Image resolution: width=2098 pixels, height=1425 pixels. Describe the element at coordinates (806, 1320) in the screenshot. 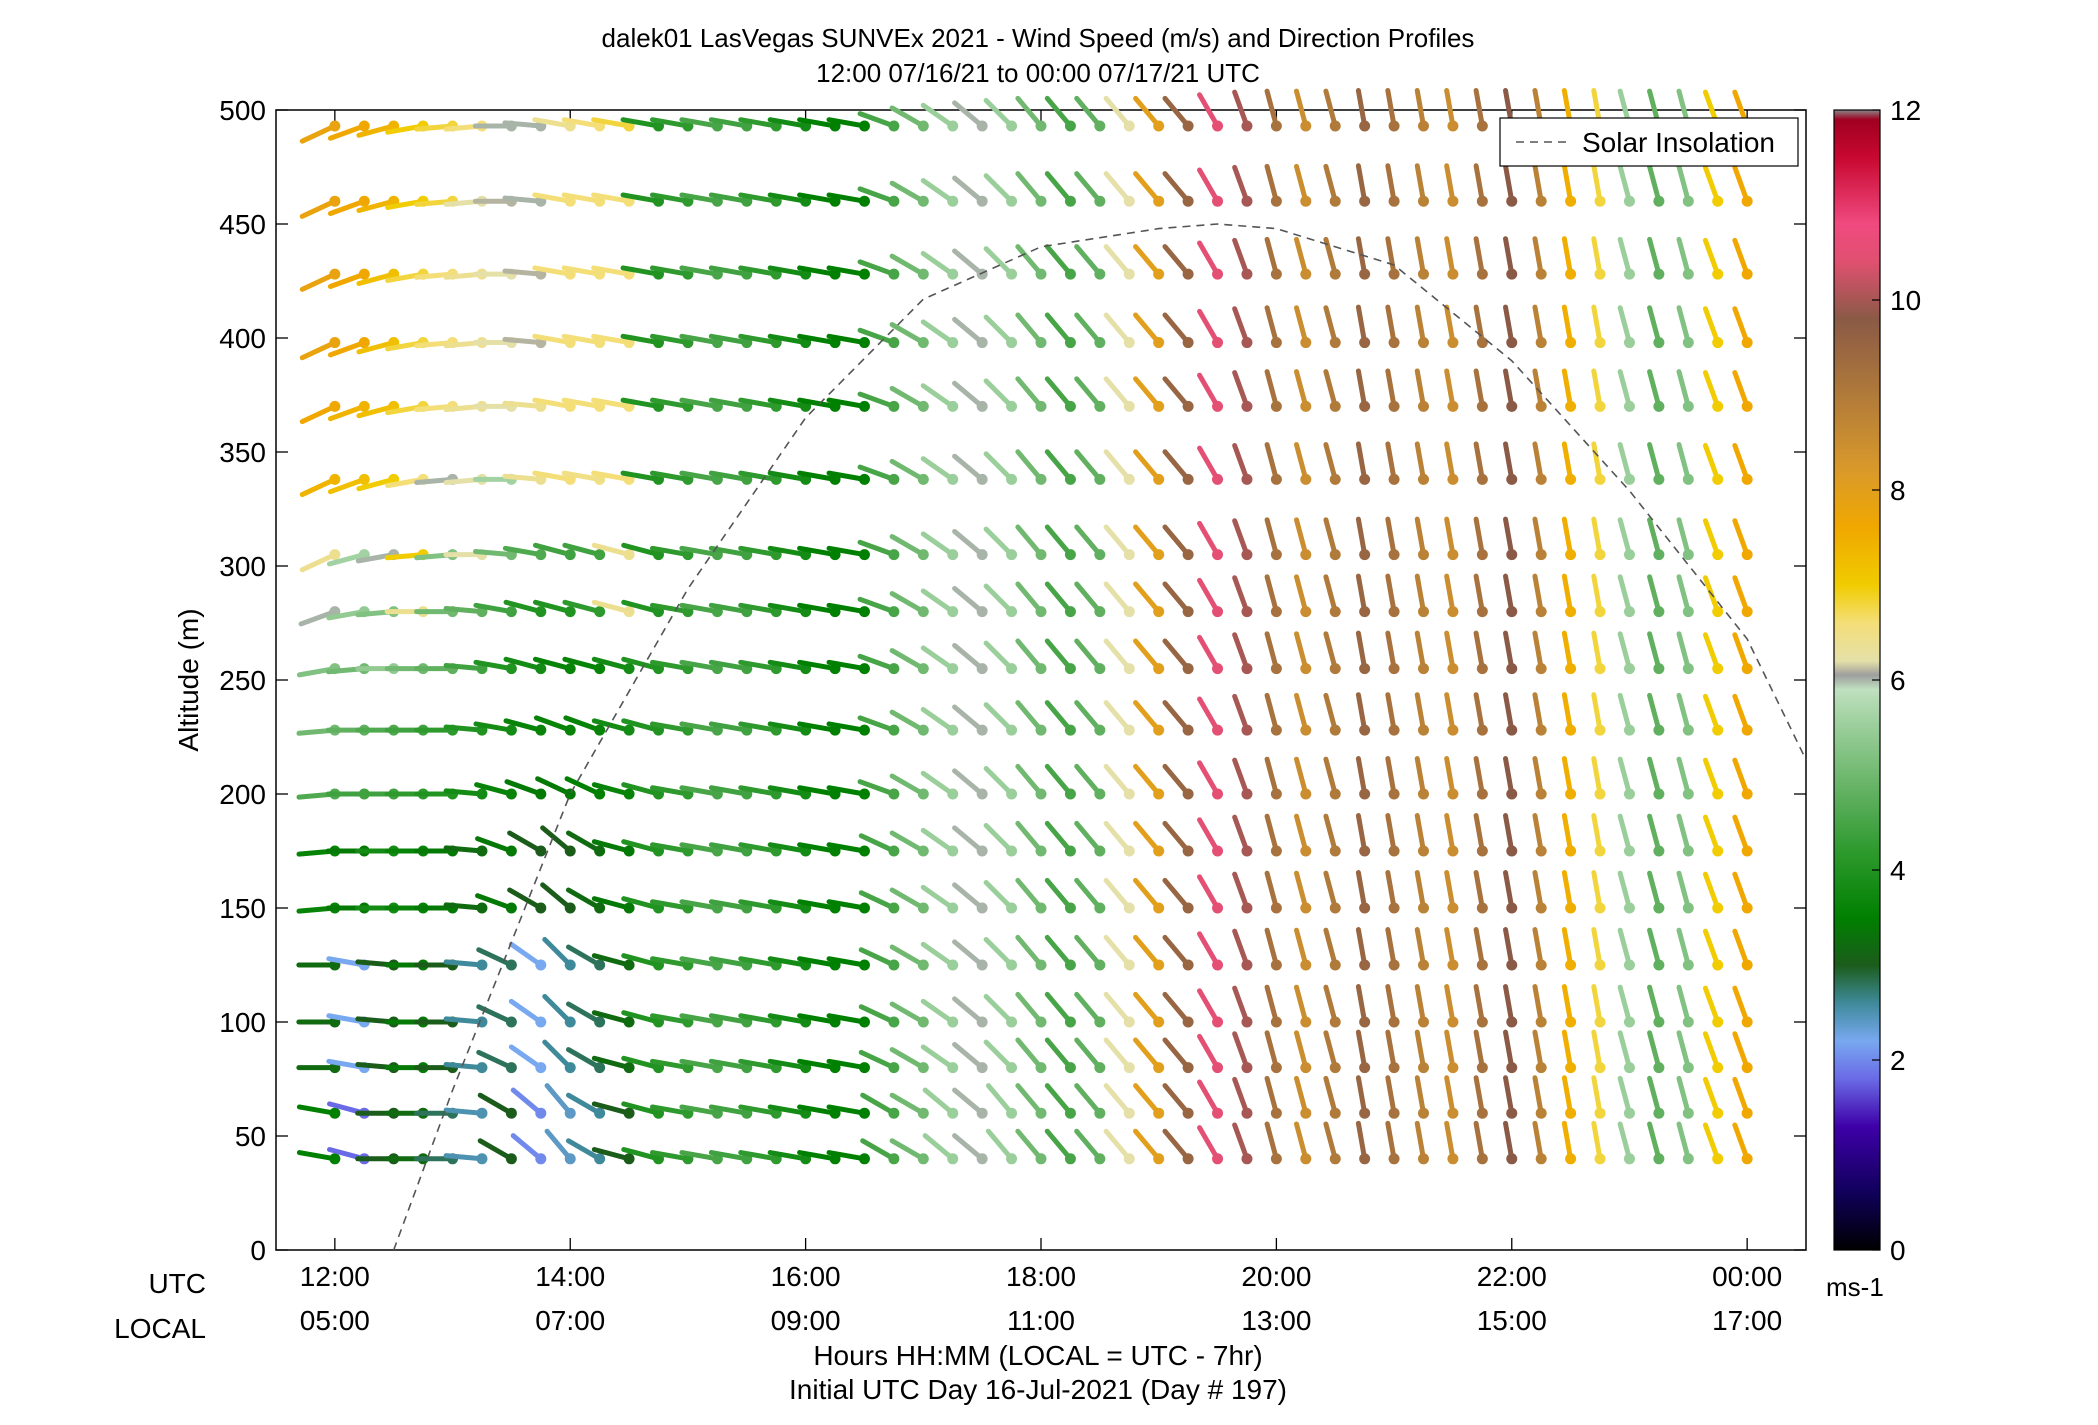

I see `x-tick-label-local: 09:00` at that location.